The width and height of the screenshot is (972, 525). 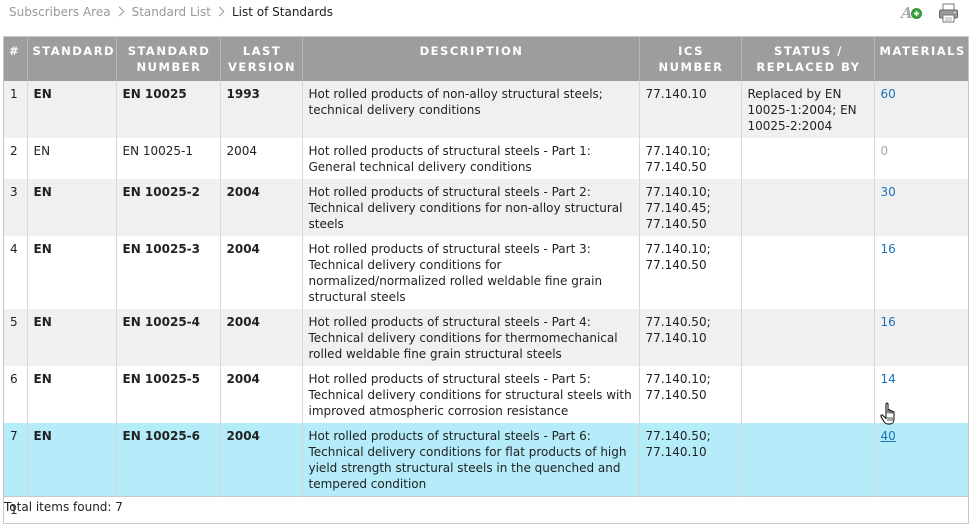 I want to click on cell-ics-number: 77.140.10, so click(x=690, y=109).